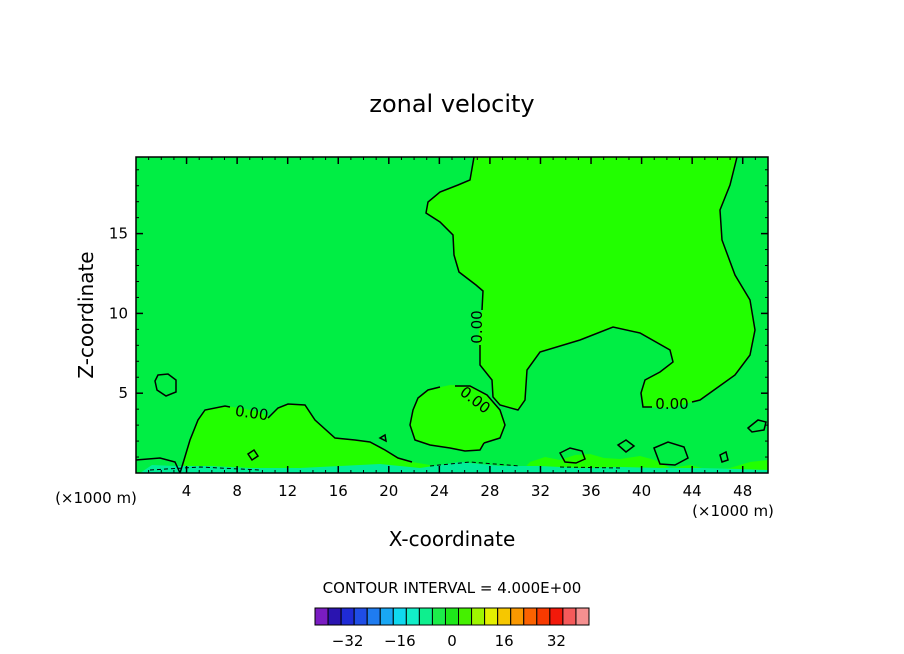 The image size is (904, 654). Describe the element at coordinates (540, 491) in the screenshot. I see `x-tick-label: 32` at that location.